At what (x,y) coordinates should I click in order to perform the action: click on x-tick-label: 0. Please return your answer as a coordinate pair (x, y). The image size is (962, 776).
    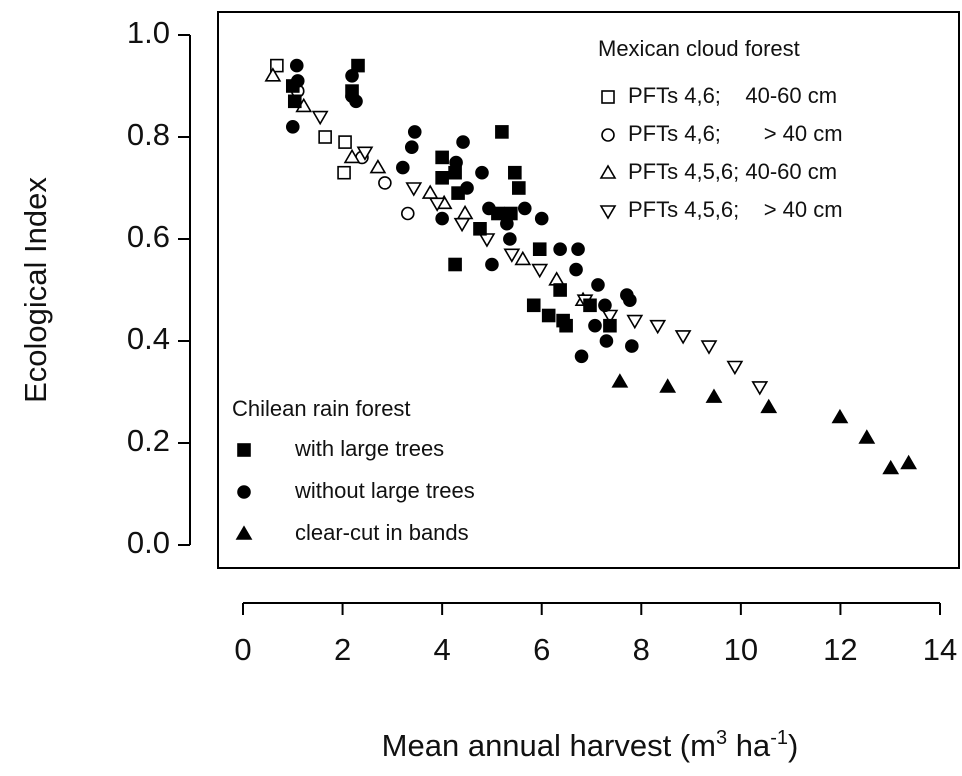
    Looking at the image, I should click on (242, 649).